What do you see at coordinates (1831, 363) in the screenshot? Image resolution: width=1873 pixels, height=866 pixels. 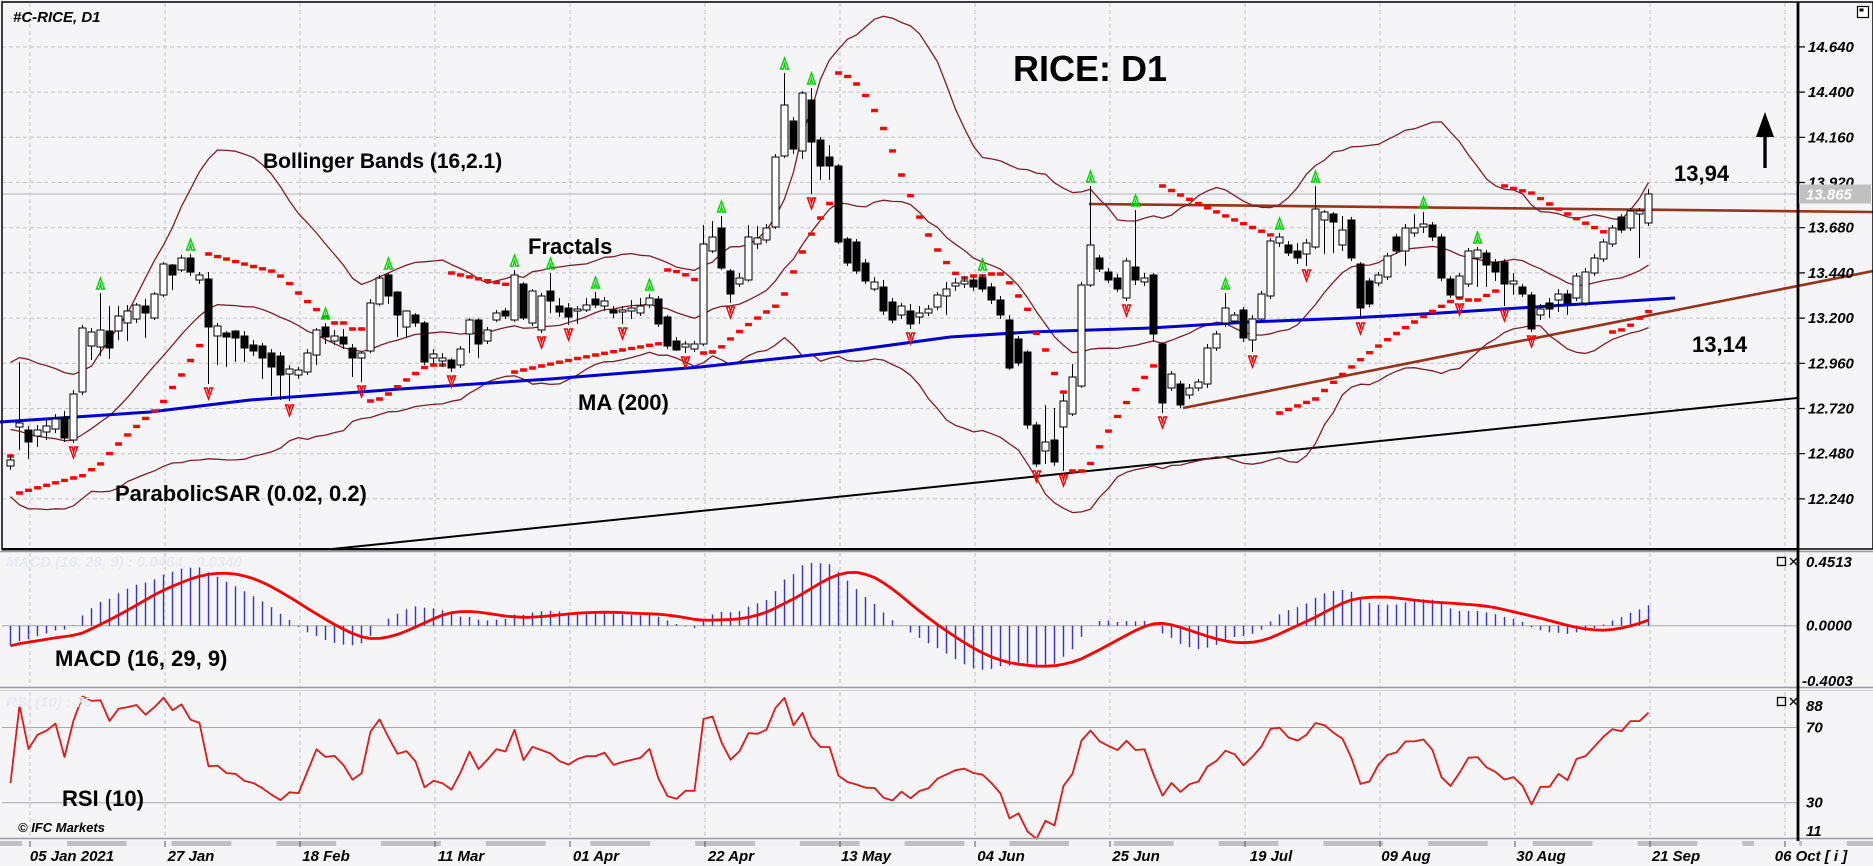 I see `svg-text: 12.960` at bounding box center [1831, 363].